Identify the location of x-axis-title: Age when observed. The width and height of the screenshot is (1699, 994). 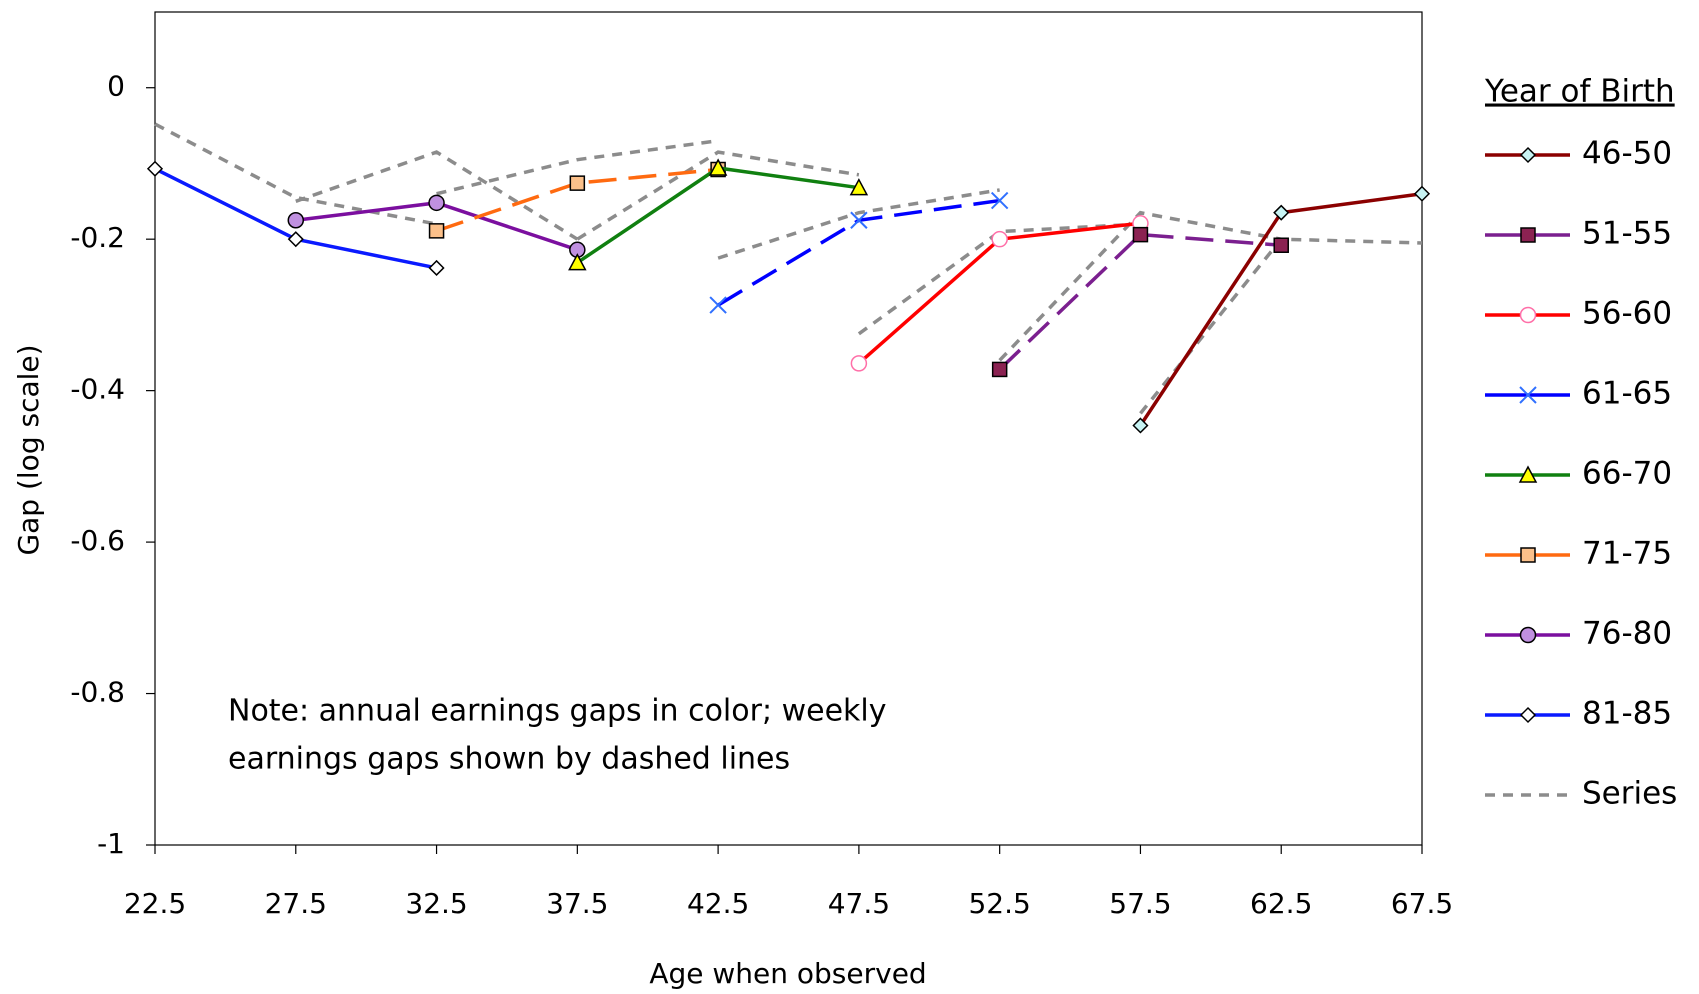
(787, 973).